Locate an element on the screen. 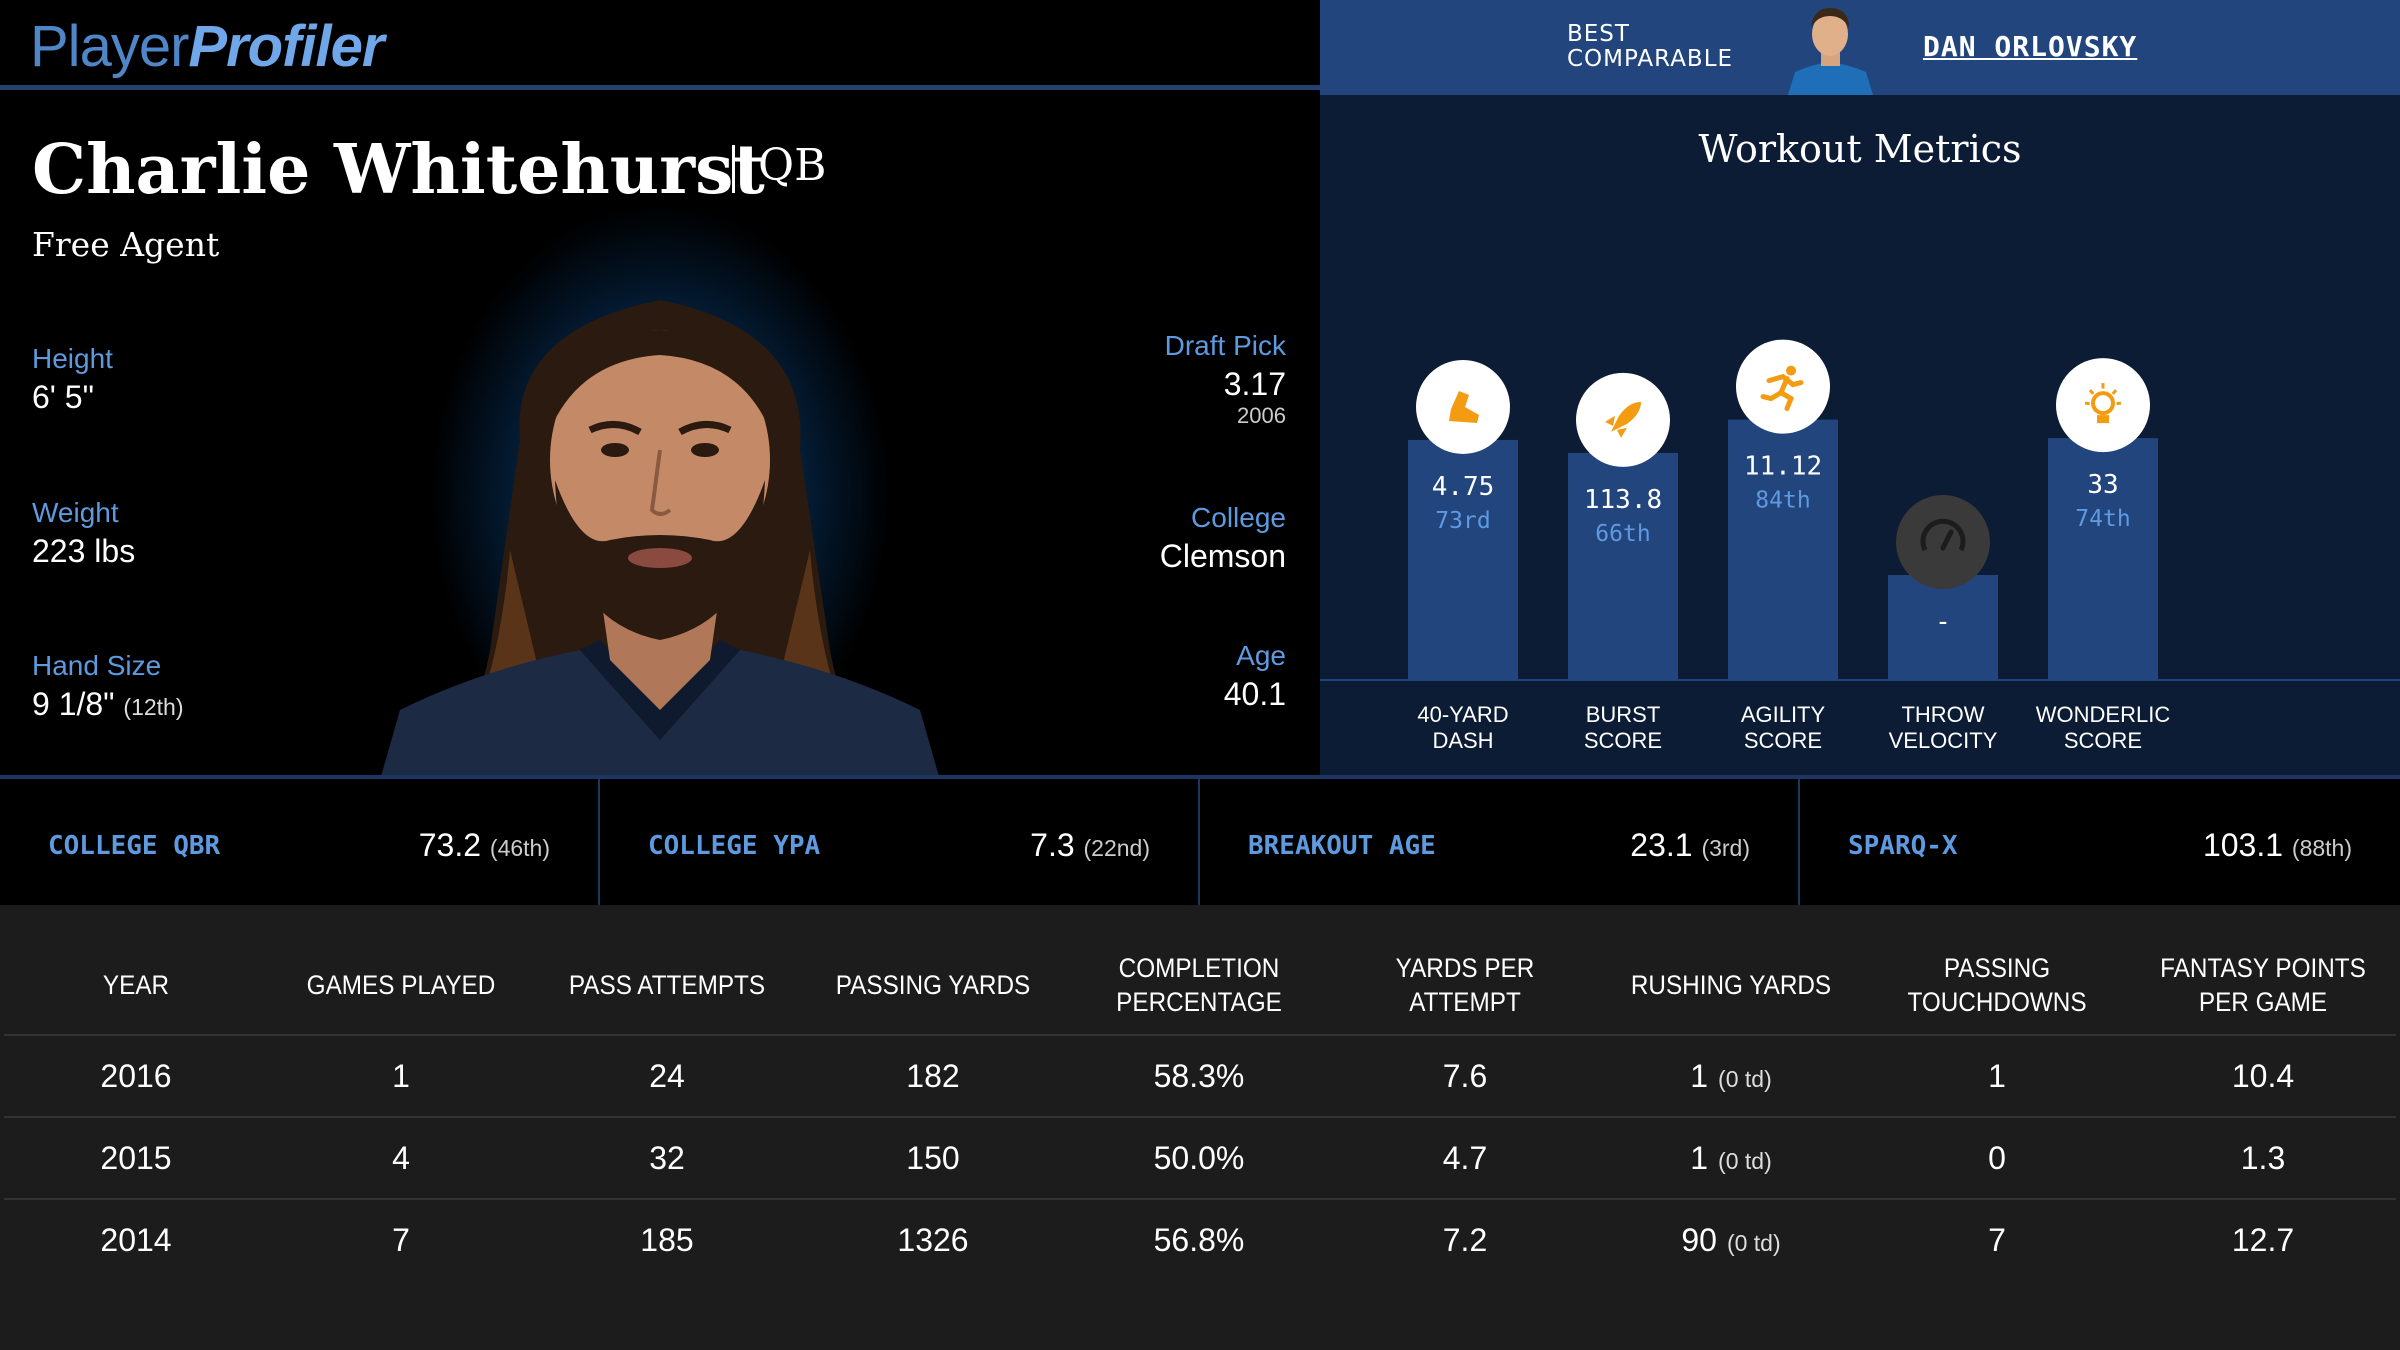 This screenshot has height=1350, width=2400. metric-college-qbr: COLLEGE QBR 73.2 (46th) is located at coordinates (300, 842).